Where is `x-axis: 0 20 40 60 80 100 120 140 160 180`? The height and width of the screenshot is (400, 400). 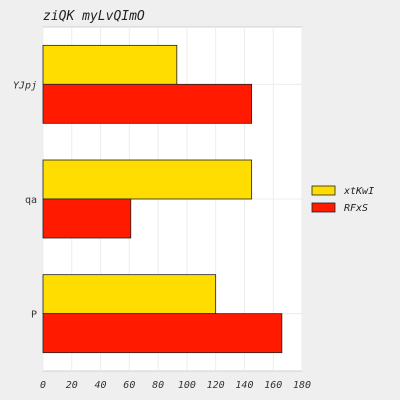 x-axis: 0 20 40 60 80 100 120 140 160 180 is located at coordinates (175, 385).